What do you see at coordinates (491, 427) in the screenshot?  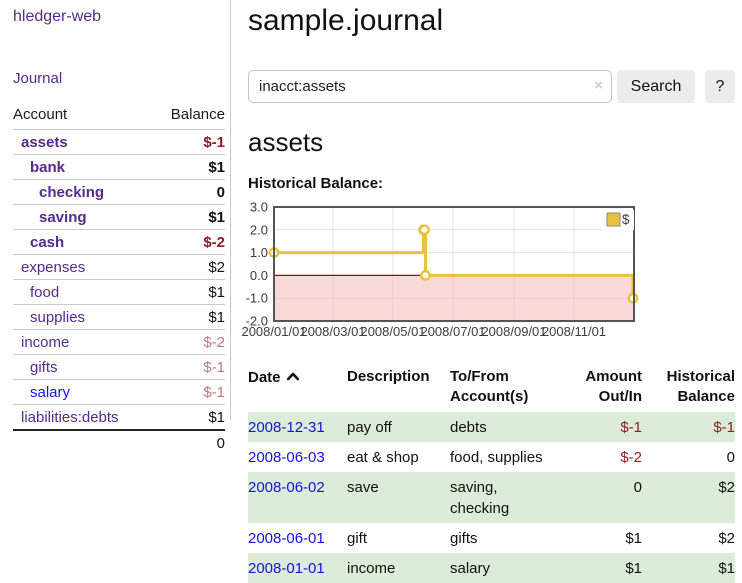 I see `transaction-row: 2008-12-31 pay off debts $-1 $-1` at bounding box center [491, 427].